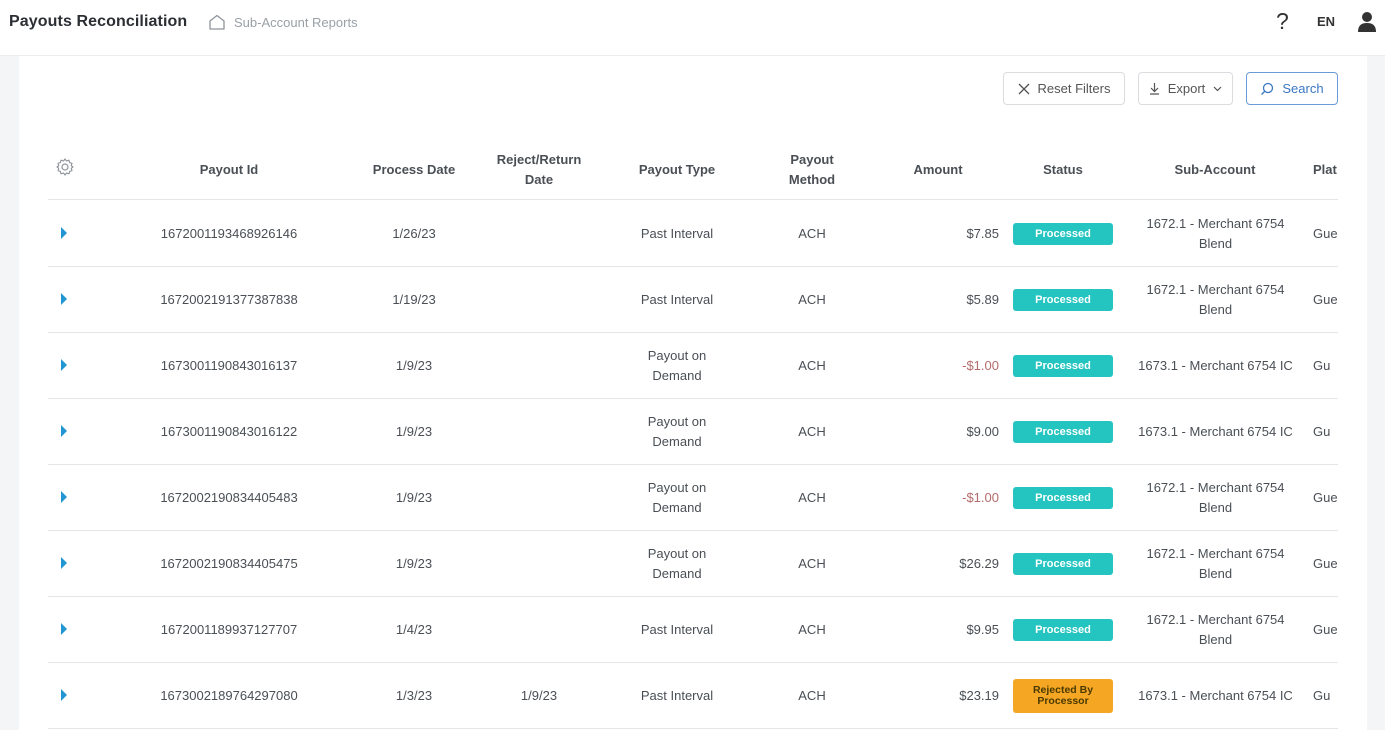 The height and width of the screenshot is (730, 1385). I want to click on status-badge: Rejected By Processor, so click(1063, 696).